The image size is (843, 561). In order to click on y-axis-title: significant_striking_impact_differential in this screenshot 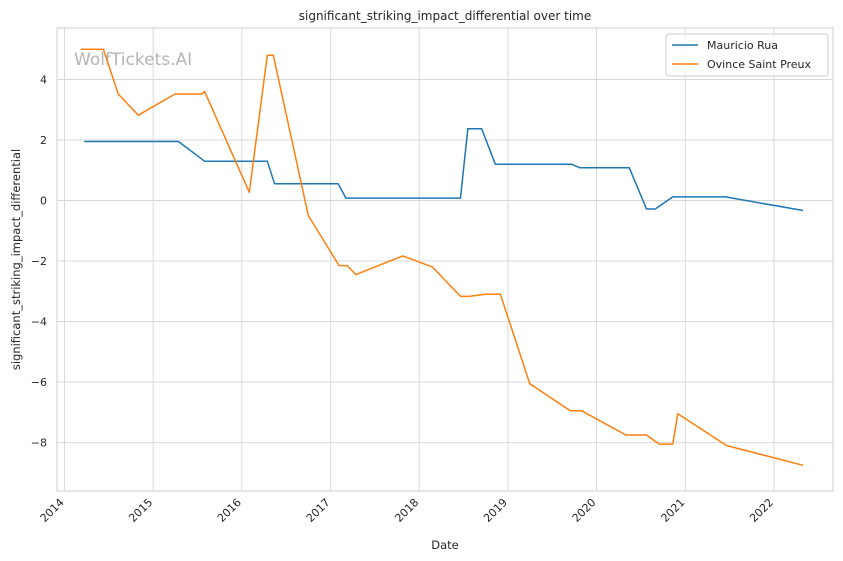, I will do `click(16, 259)`.